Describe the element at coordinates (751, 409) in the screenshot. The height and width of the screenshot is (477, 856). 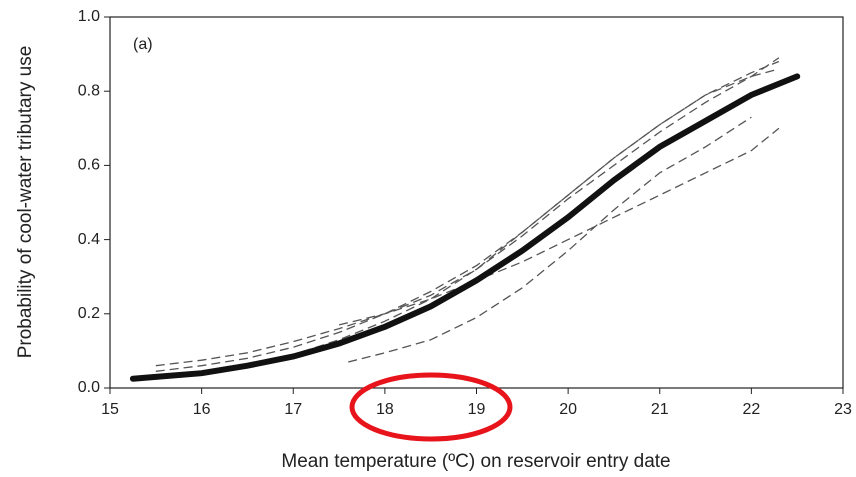
I see `x-tick-label: 22` at that location.